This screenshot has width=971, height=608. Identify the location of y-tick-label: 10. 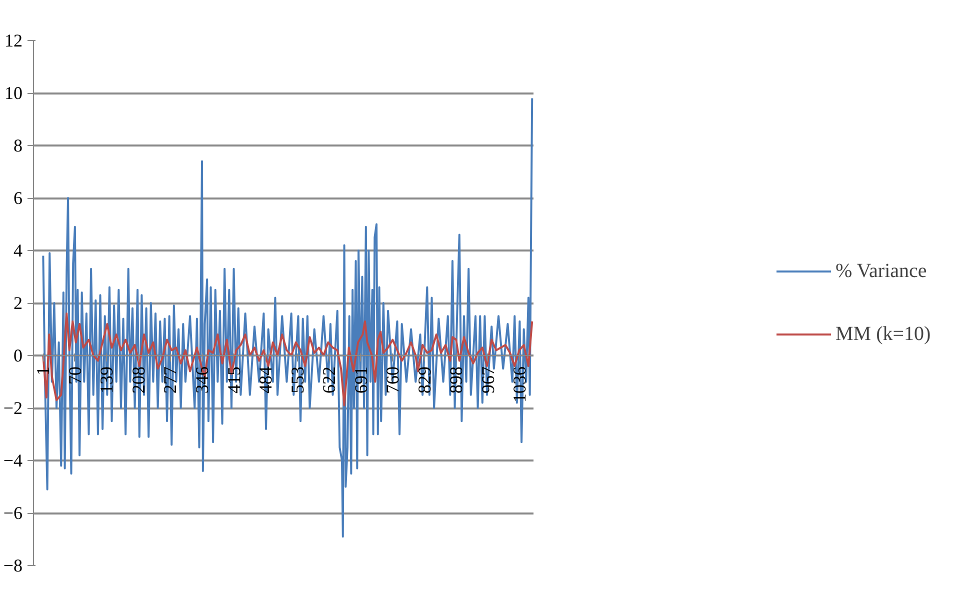
(13, 93).